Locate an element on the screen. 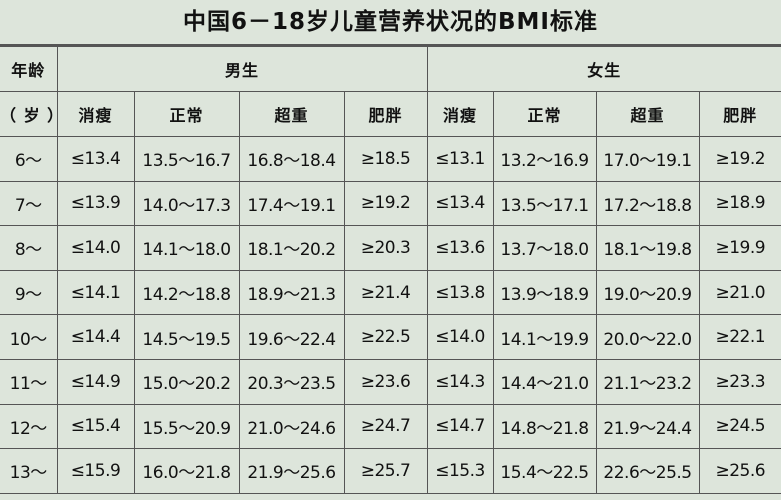  bmi-cell: ≤13.9 is located at coordinates (95, 203).